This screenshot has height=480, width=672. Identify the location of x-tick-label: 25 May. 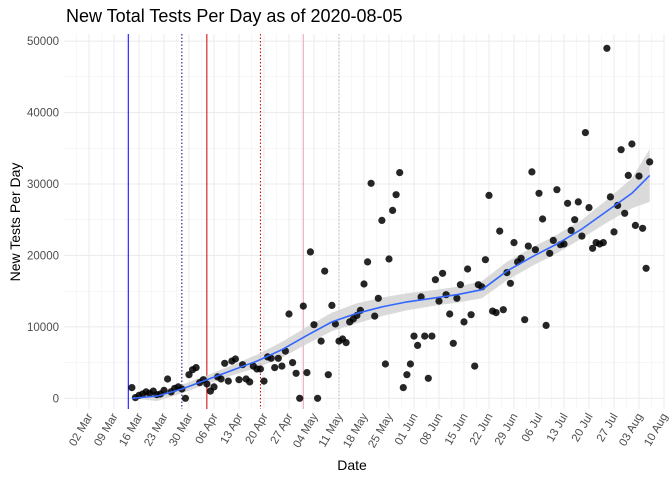
(380, 430).